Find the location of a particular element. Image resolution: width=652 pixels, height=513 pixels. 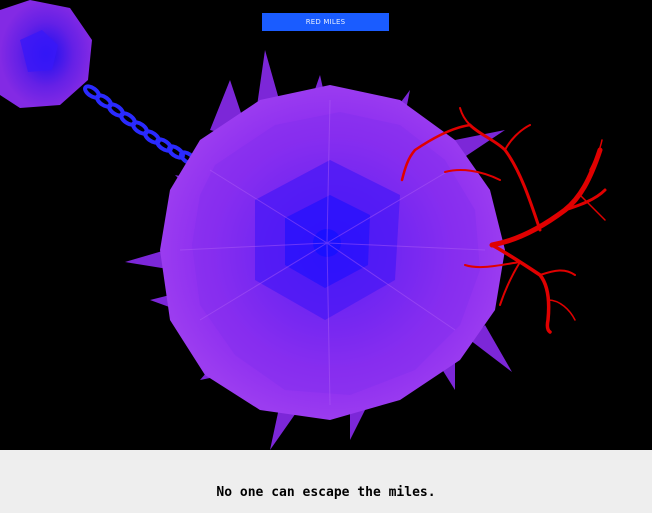

chain is located at coordinates (140, 125).